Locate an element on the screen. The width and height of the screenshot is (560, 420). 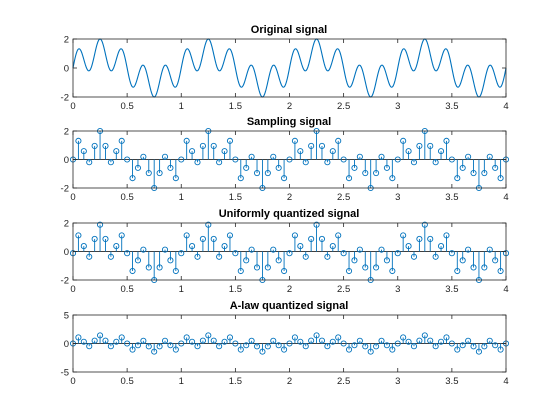
x-tick-label: 1.5 is located at coordinates (235, 197).